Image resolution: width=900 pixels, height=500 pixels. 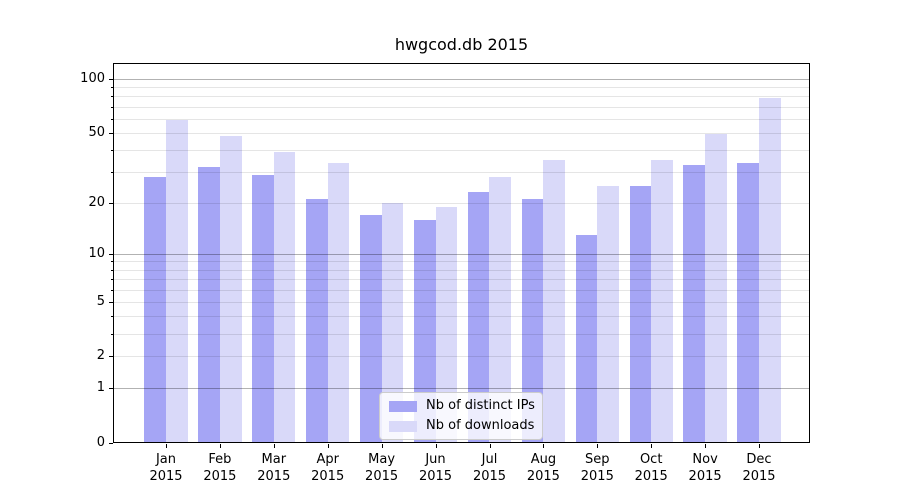 What do you see at coordinates (274, 468) in the screenshot?
I see `x-tick-label-mar: Mar 2015` at bounding box center [274, 468].